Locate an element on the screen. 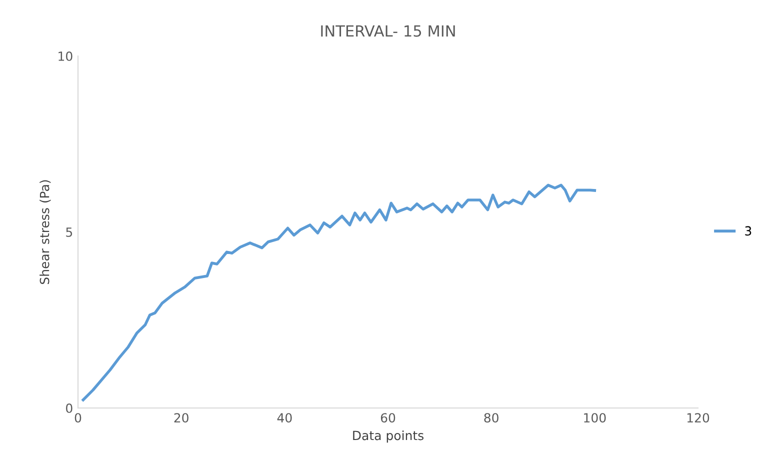 The height and width of the screenshot is (472, 763). legend-label: 3 is located at coordinates (748, 231).